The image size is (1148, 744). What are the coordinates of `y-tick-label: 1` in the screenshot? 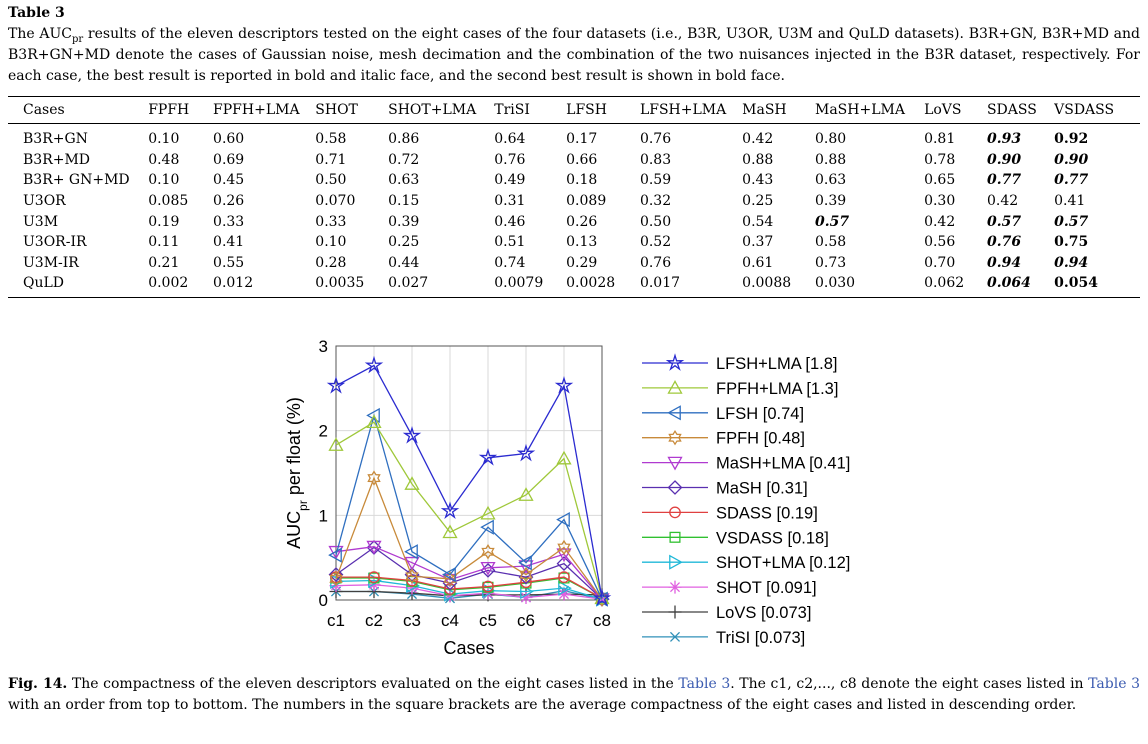 It's located at (323, 515).